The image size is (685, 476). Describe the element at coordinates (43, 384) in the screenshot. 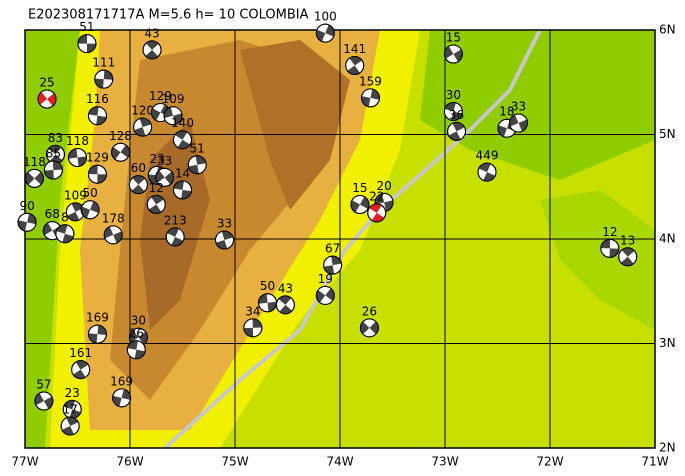

I see `depth-label: 57` at that location.